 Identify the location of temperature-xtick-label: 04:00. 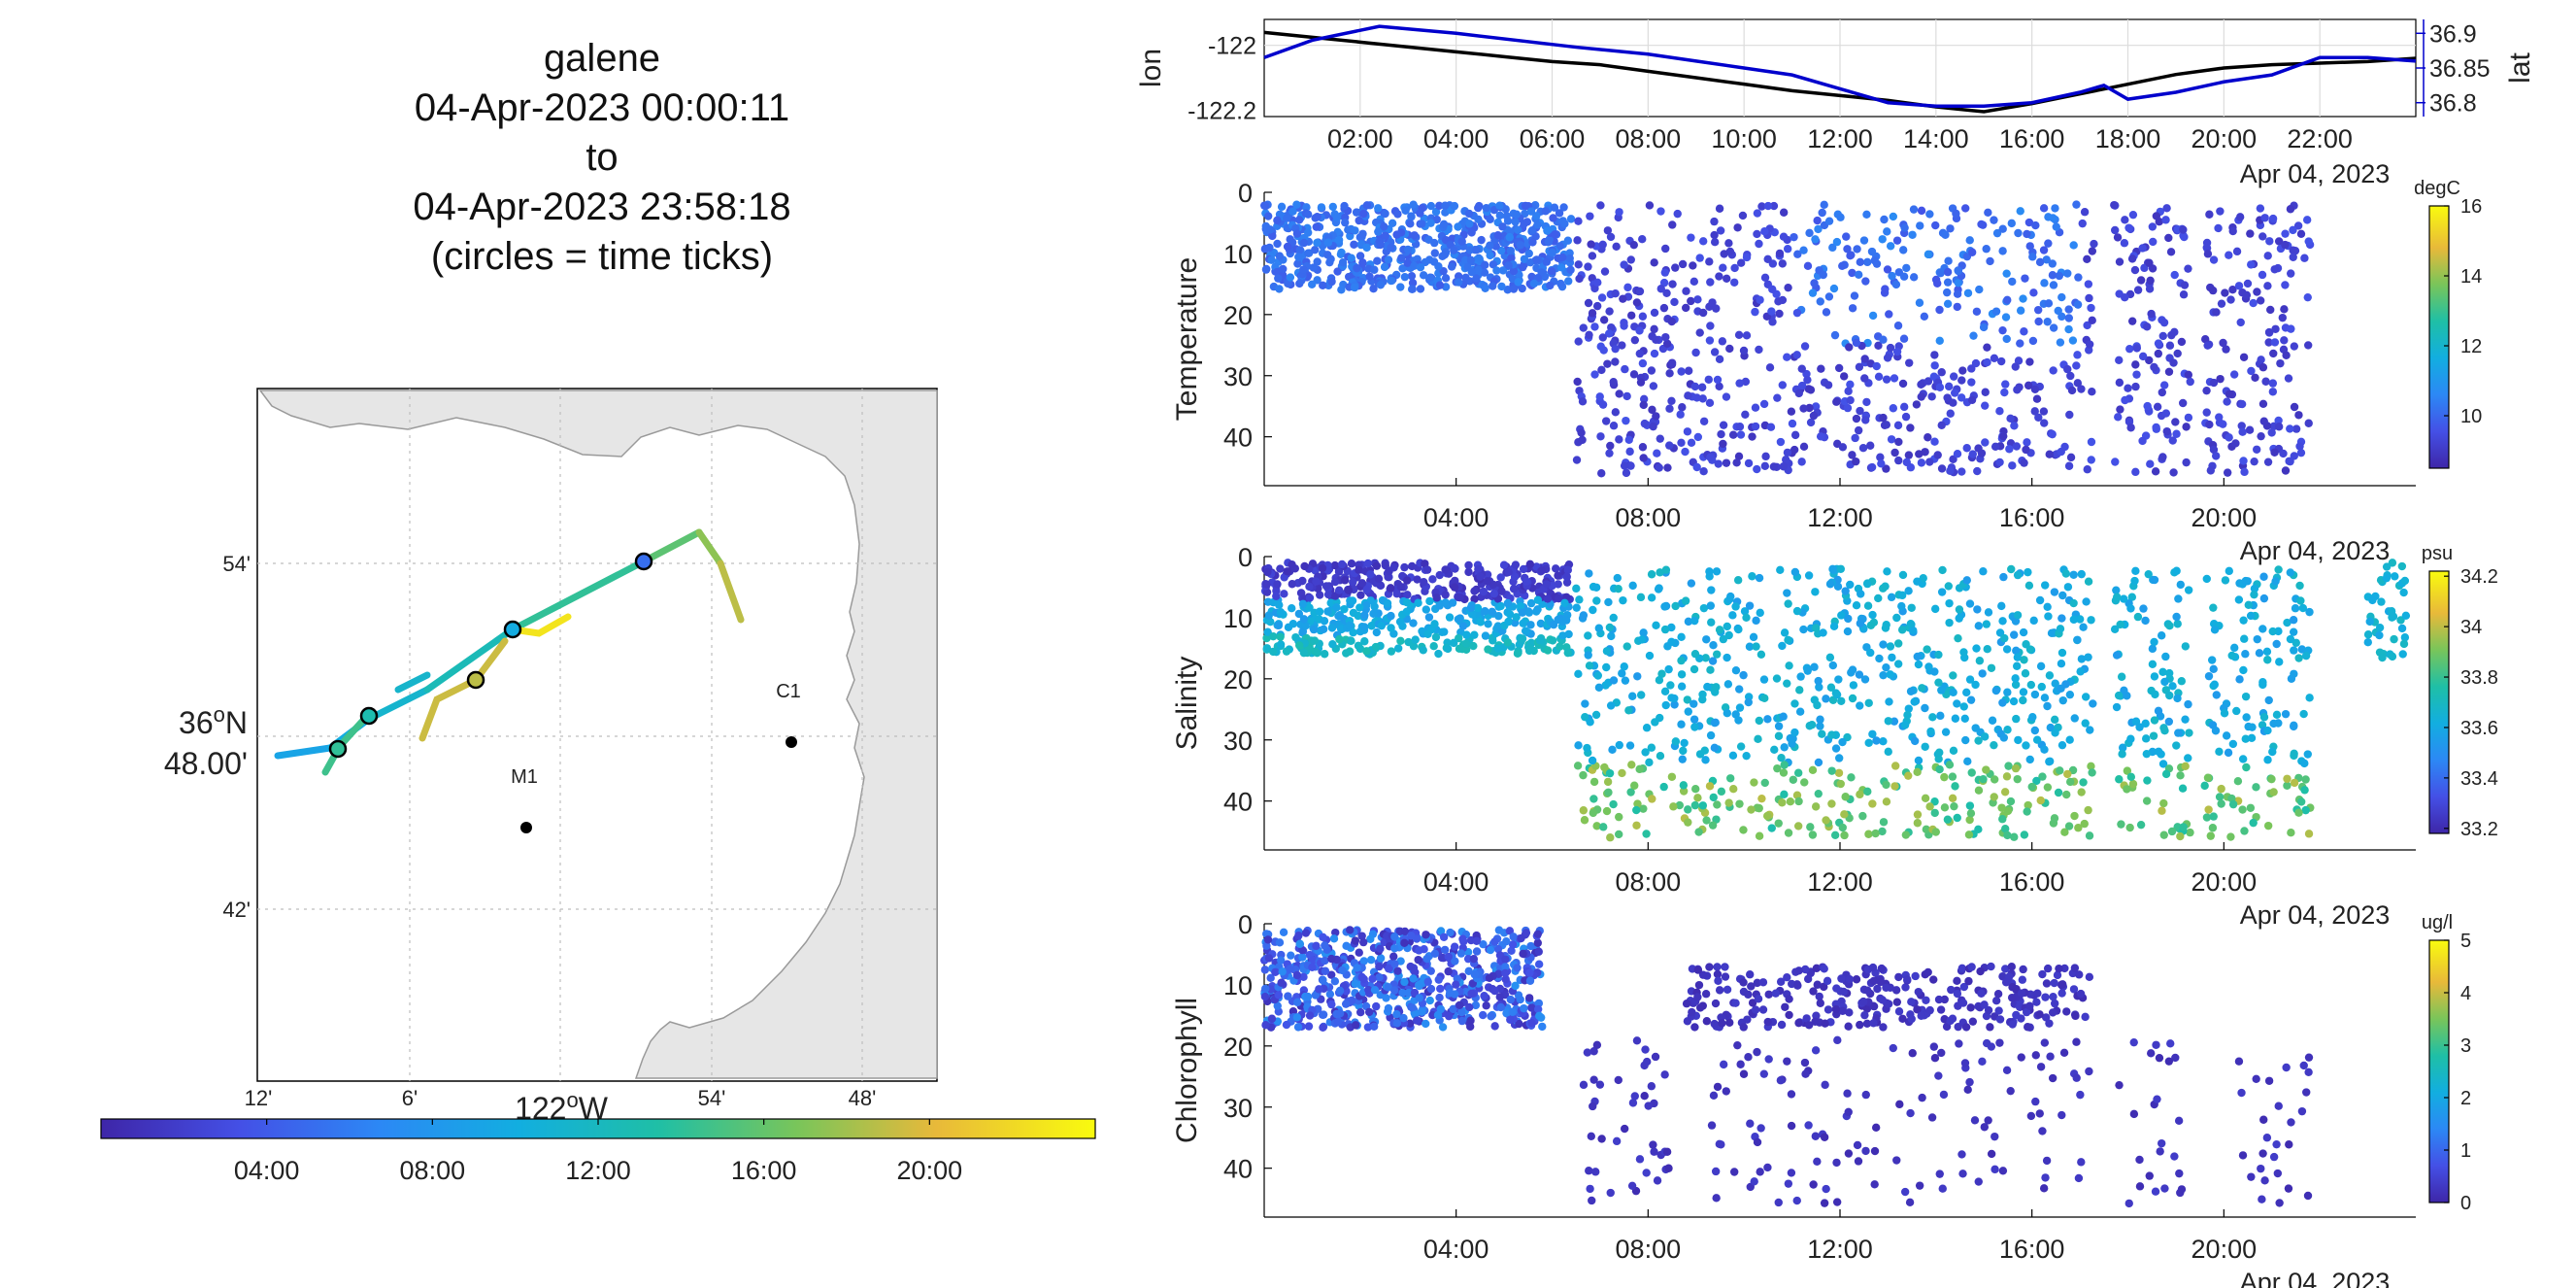
(1456, 517).